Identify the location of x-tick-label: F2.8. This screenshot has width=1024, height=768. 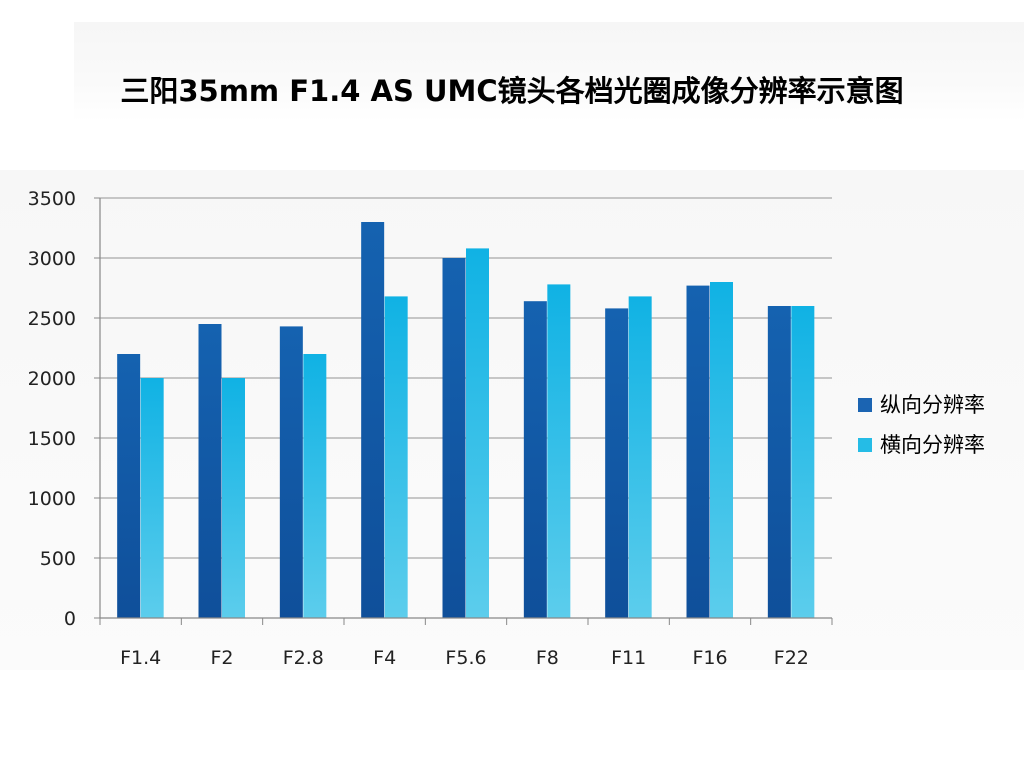
(303, 658).